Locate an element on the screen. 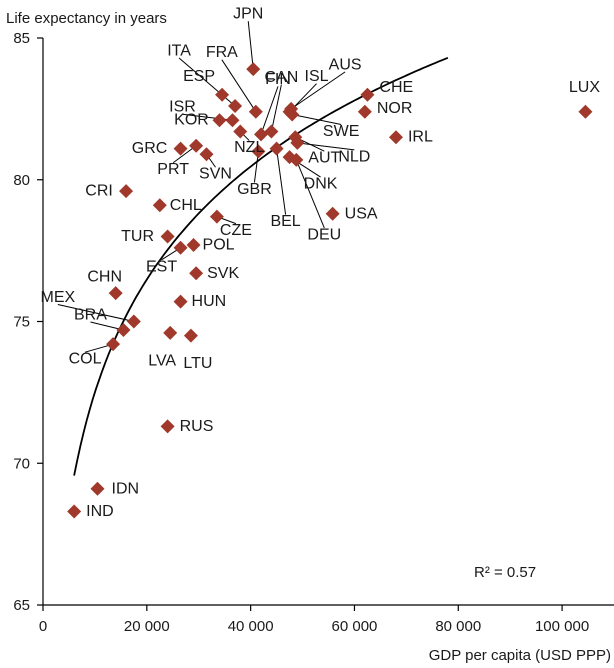 The height and width of the screenshot is (668, 614). point-label-usa: USA is located at coordinates (361, 213).